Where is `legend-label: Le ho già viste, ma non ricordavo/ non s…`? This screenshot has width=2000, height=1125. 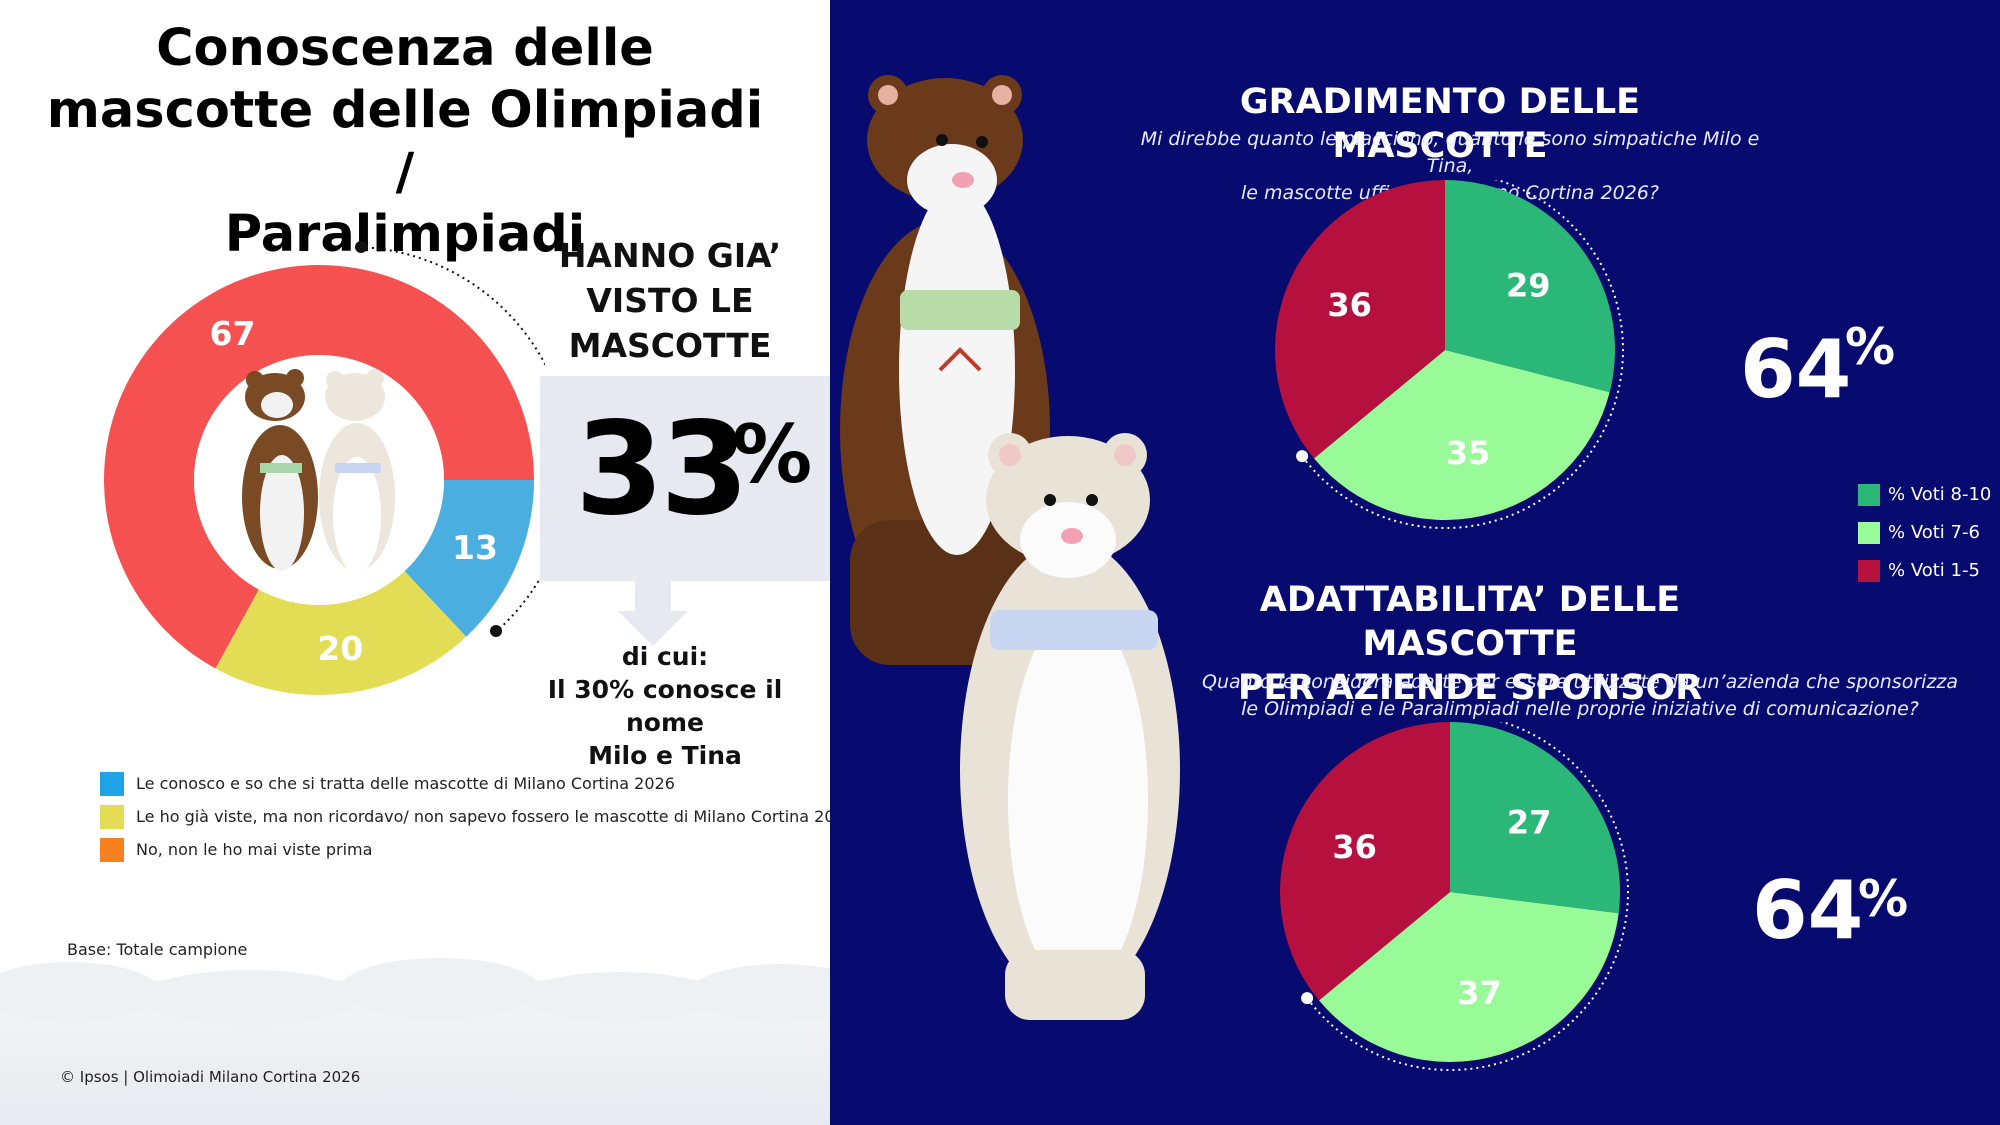 legend-label: Le ho già viste, ma non ricordavo/ non s… is located at coordinates (483, 816).